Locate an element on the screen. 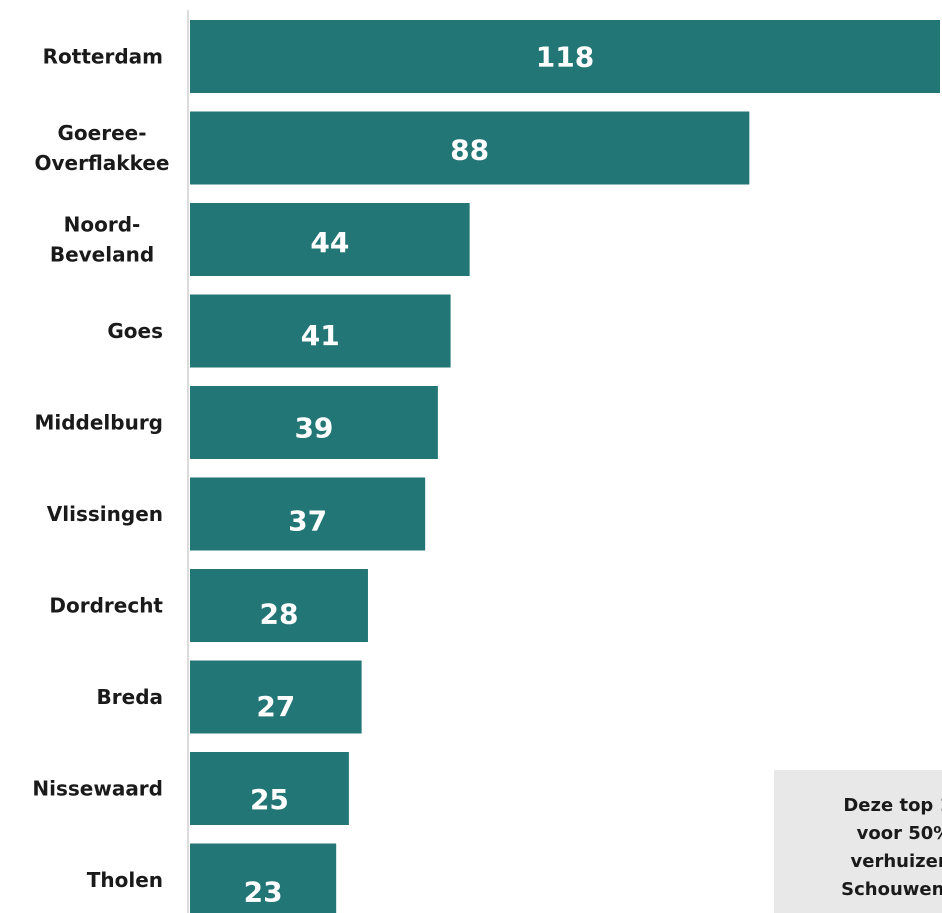 This screenshot has width=942, height=913. category-label-line: Middelburg is located at coordinates (98, 423).